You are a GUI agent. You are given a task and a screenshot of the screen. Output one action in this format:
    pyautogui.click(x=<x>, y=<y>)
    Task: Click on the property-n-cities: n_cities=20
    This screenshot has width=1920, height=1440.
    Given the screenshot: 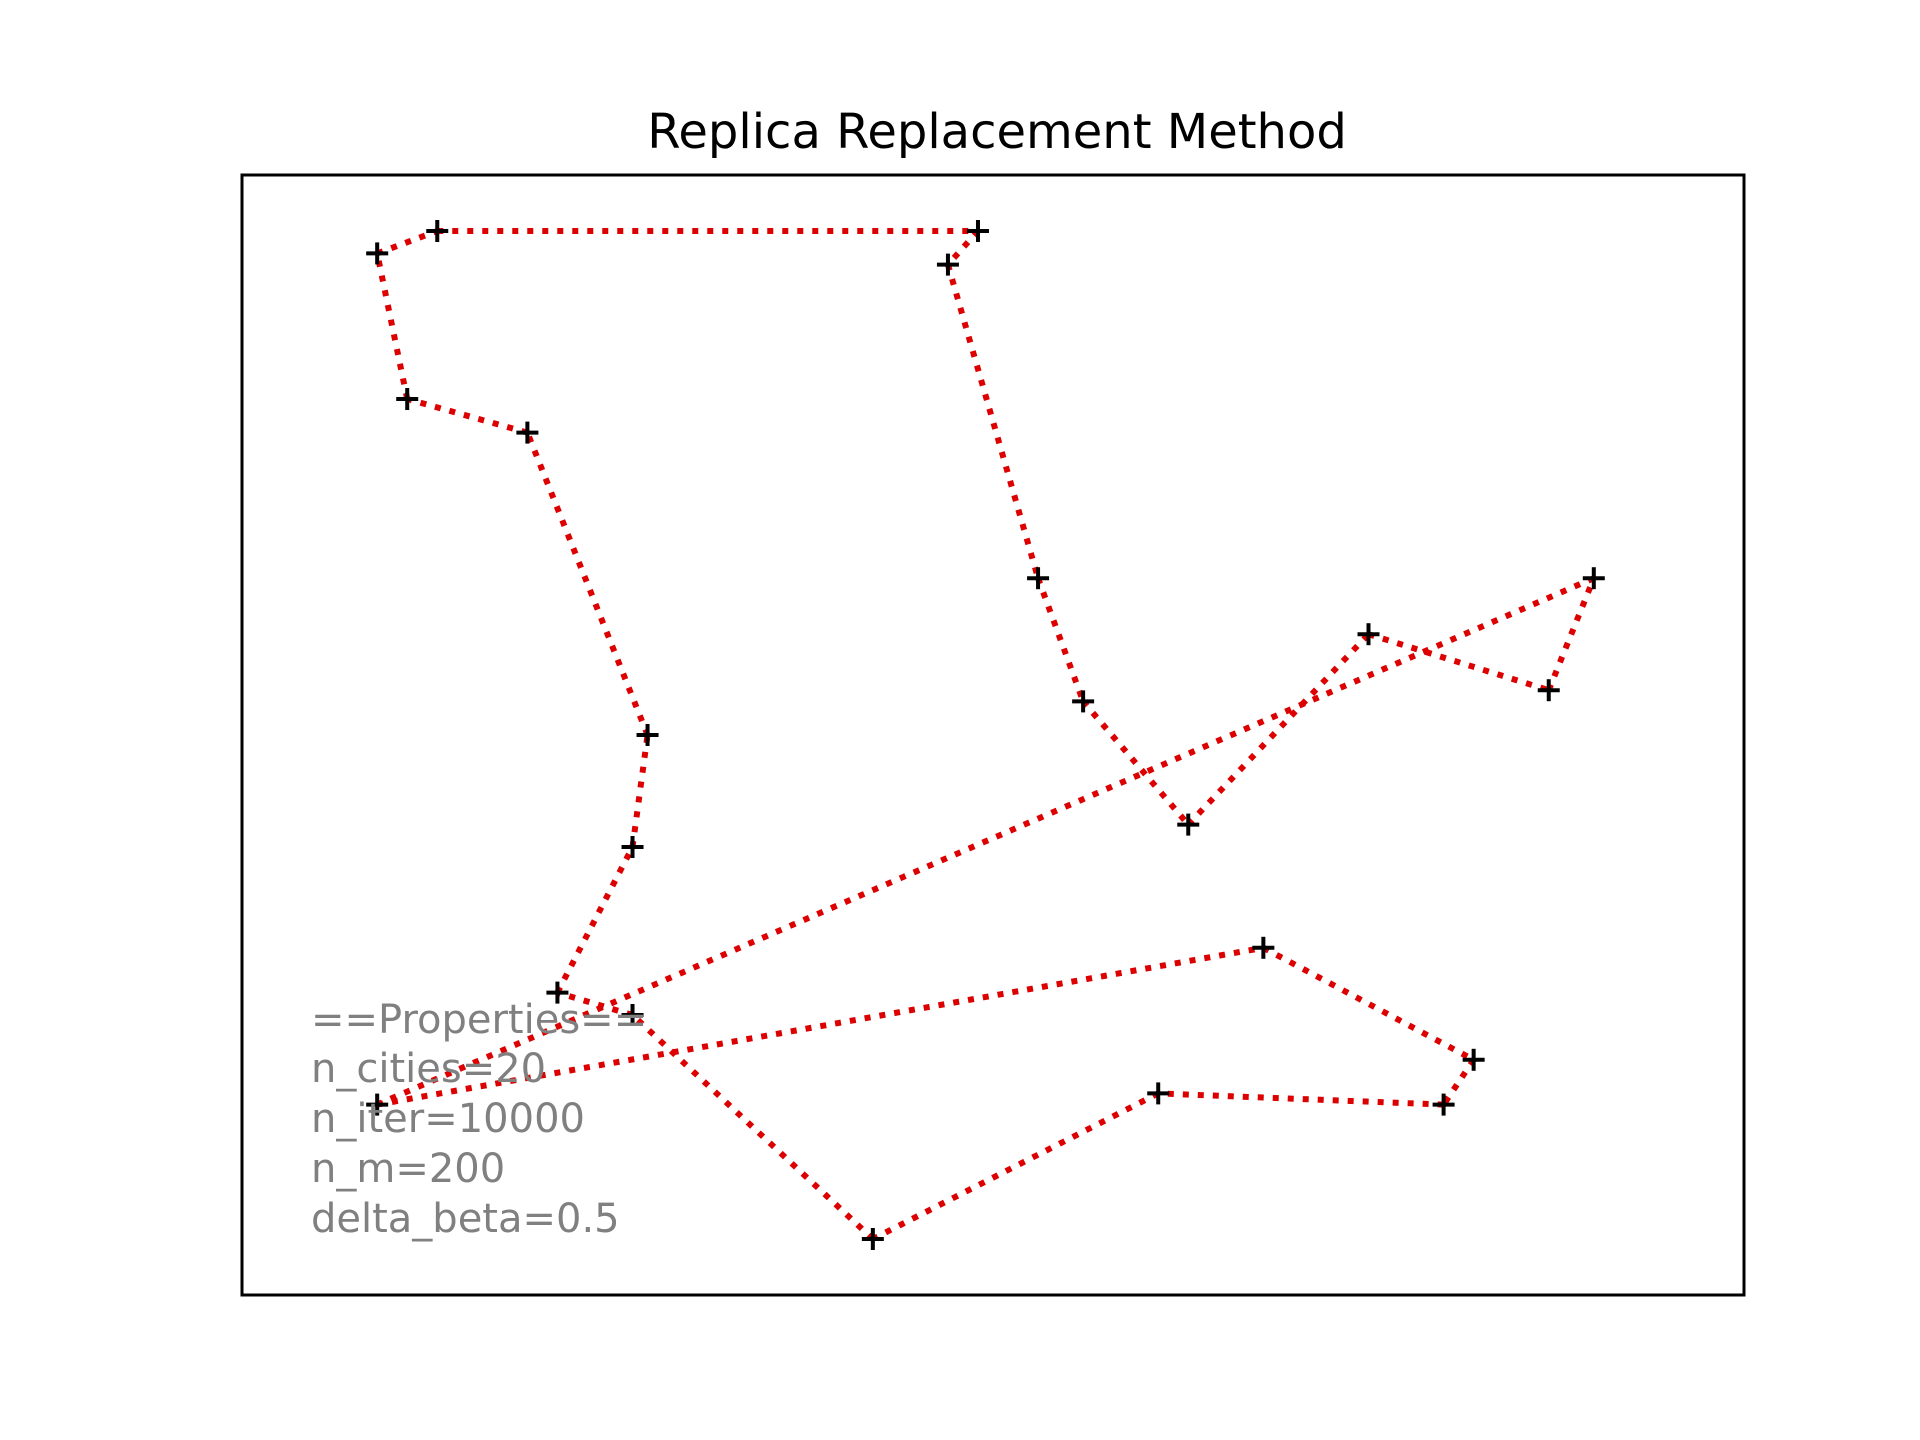 What is the action you would take?
    pyautogui.click(x=428, y=1069)
    